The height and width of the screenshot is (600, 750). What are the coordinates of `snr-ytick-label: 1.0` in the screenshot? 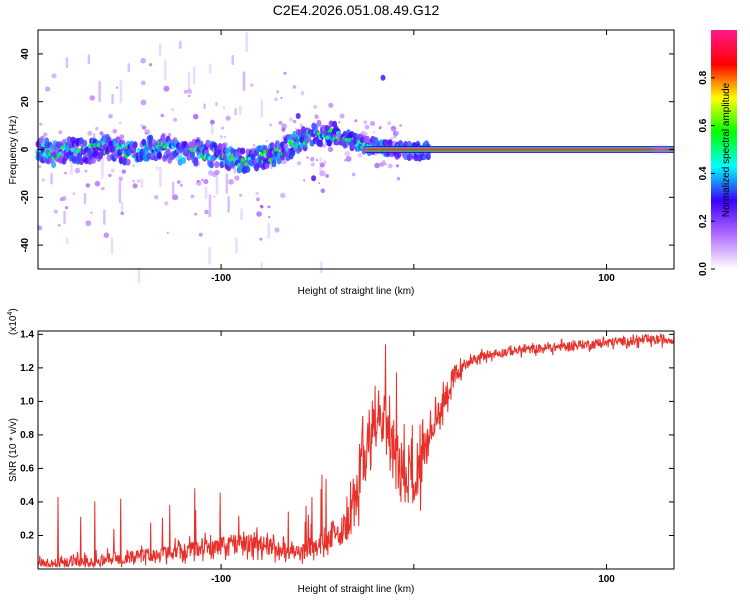 It's located at (27, 401).